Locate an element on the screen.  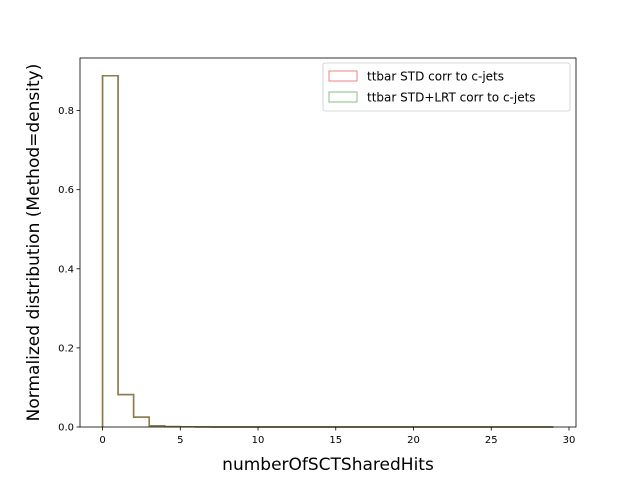
y-axis-label: Normalized distribution (Method=density) is located at coordinates (34, 243).